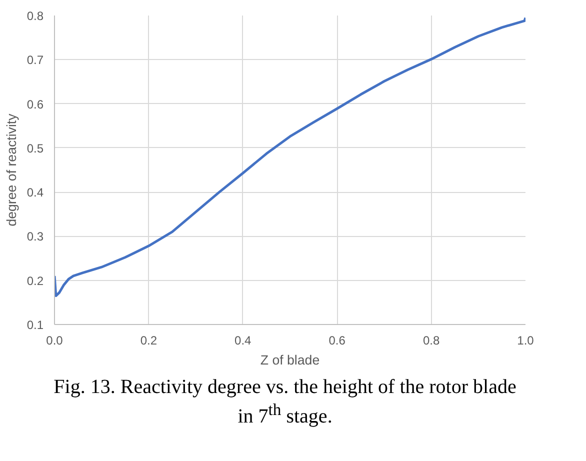 The image size is (586, 461). What do you see at coordinates (55, 341) in the screenshot?
I see `x-tick-label: 0.0` at bounding box center [55, 341].